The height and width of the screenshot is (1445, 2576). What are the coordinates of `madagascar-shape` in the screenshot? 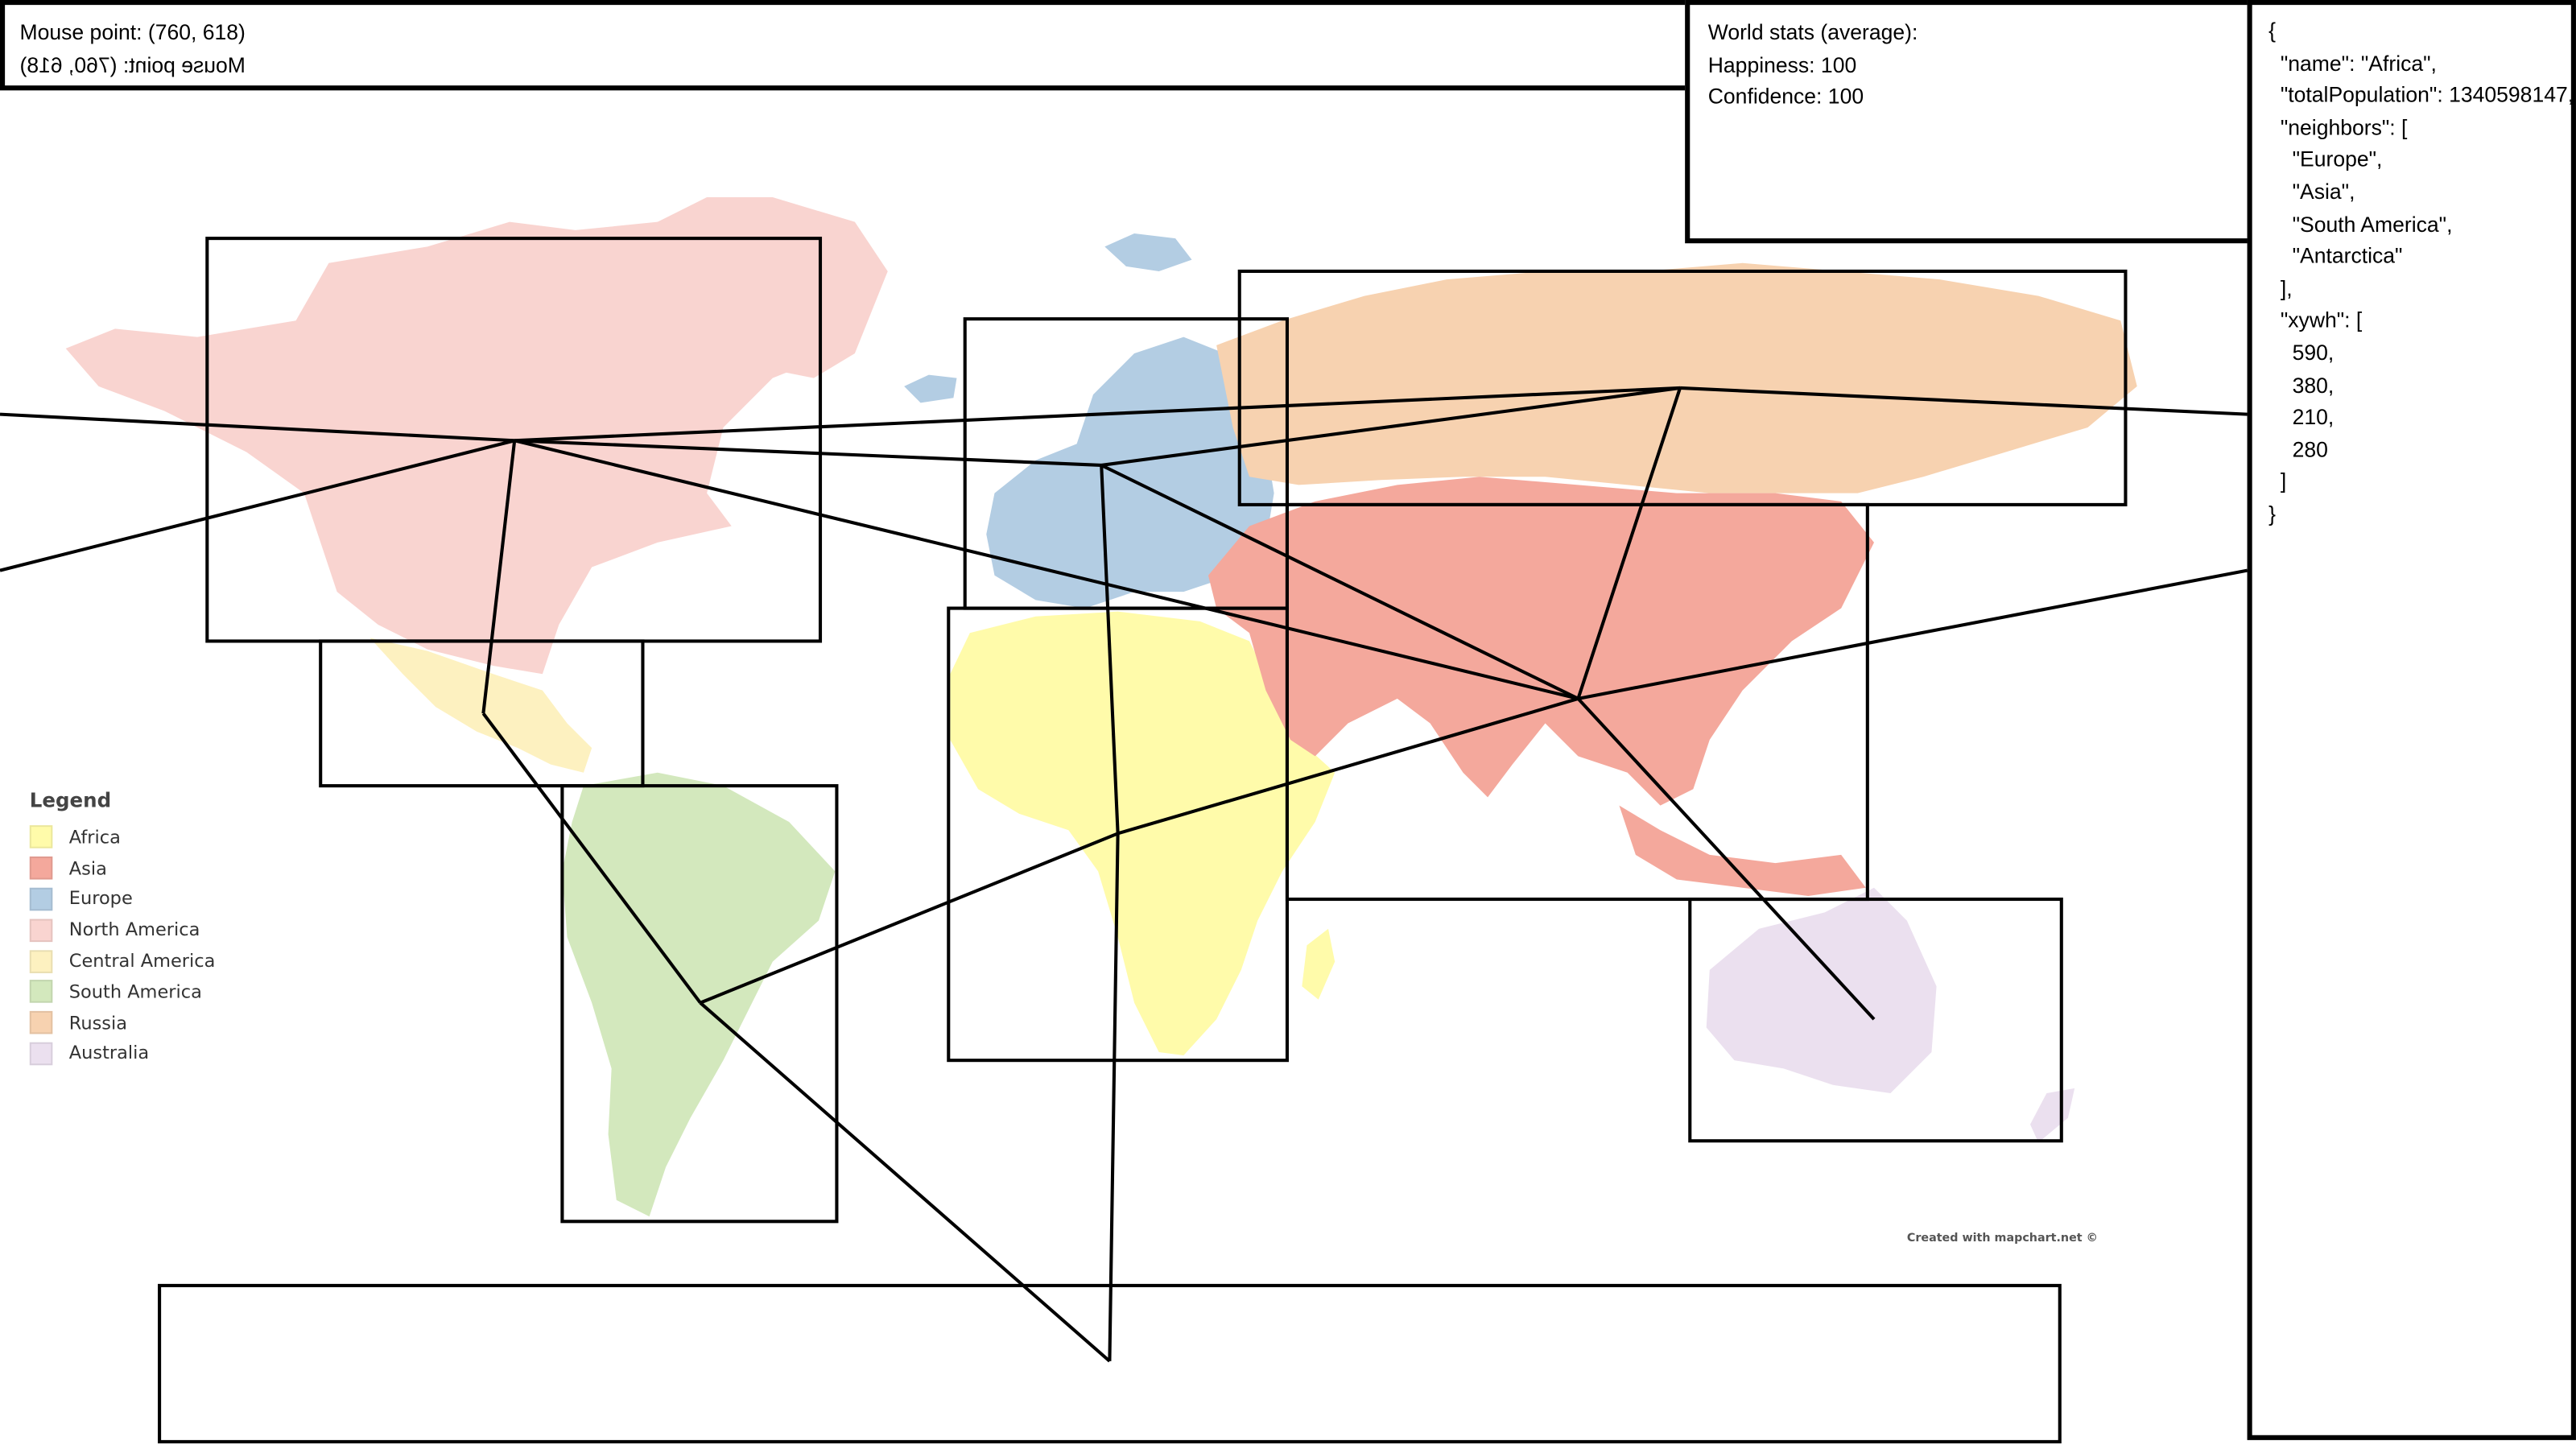 It's located at (1318, 964).